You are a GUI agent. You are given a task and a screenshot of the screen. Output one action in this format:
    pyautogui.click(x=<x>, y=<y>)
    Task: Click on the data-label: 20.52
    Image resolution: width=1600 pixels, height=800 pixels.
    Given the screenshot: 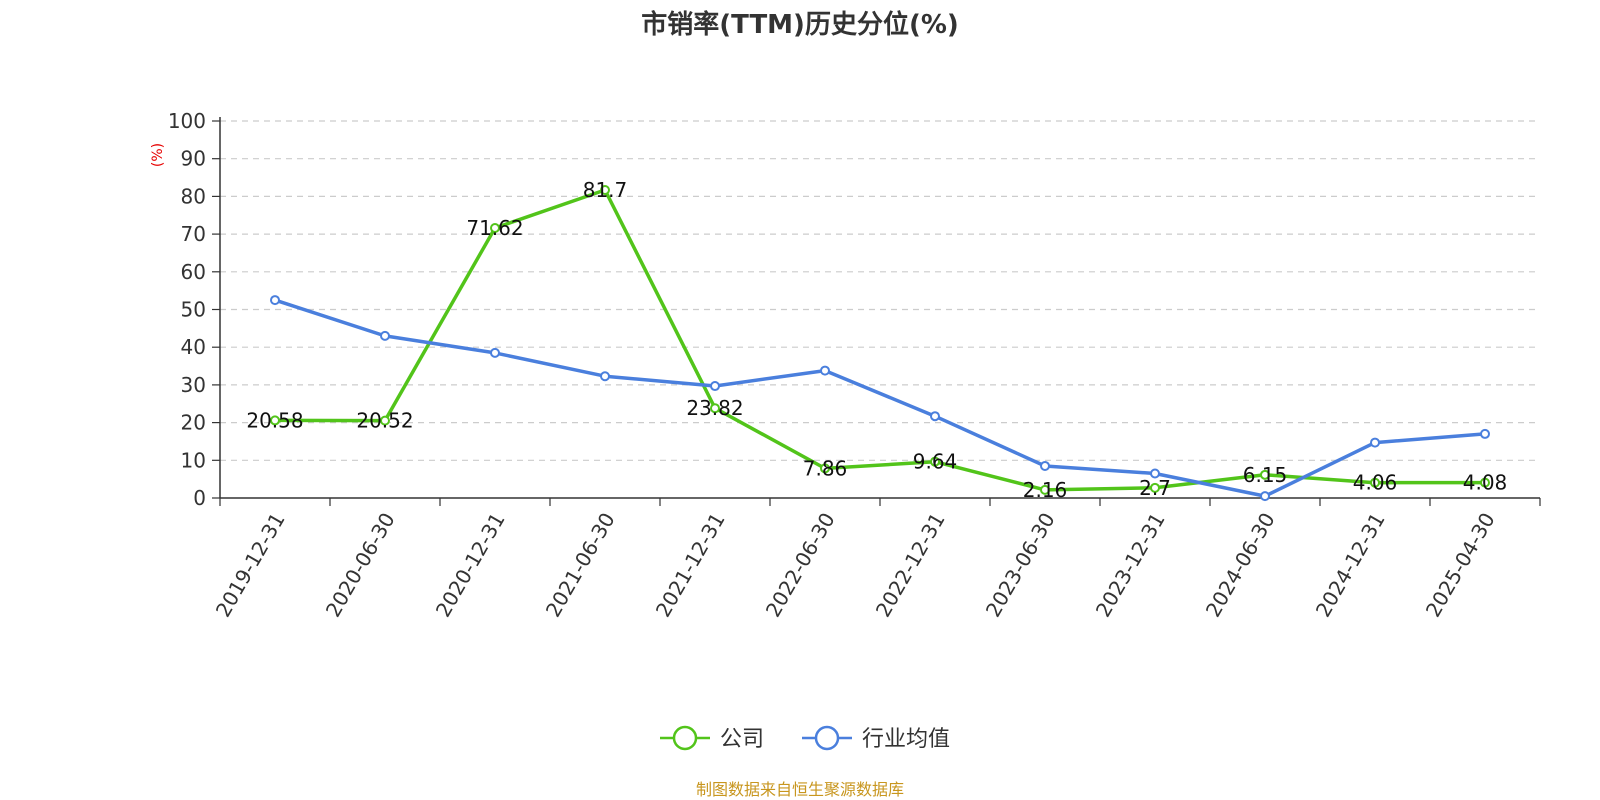 What is the action you would take?
    pyautogui.click(x=384, y=421)
    